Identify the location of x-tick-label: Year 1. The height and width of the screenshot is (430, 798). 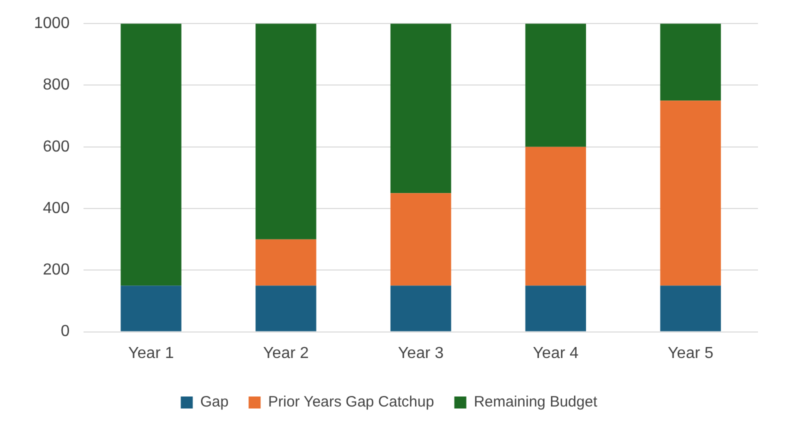
(151, 353).